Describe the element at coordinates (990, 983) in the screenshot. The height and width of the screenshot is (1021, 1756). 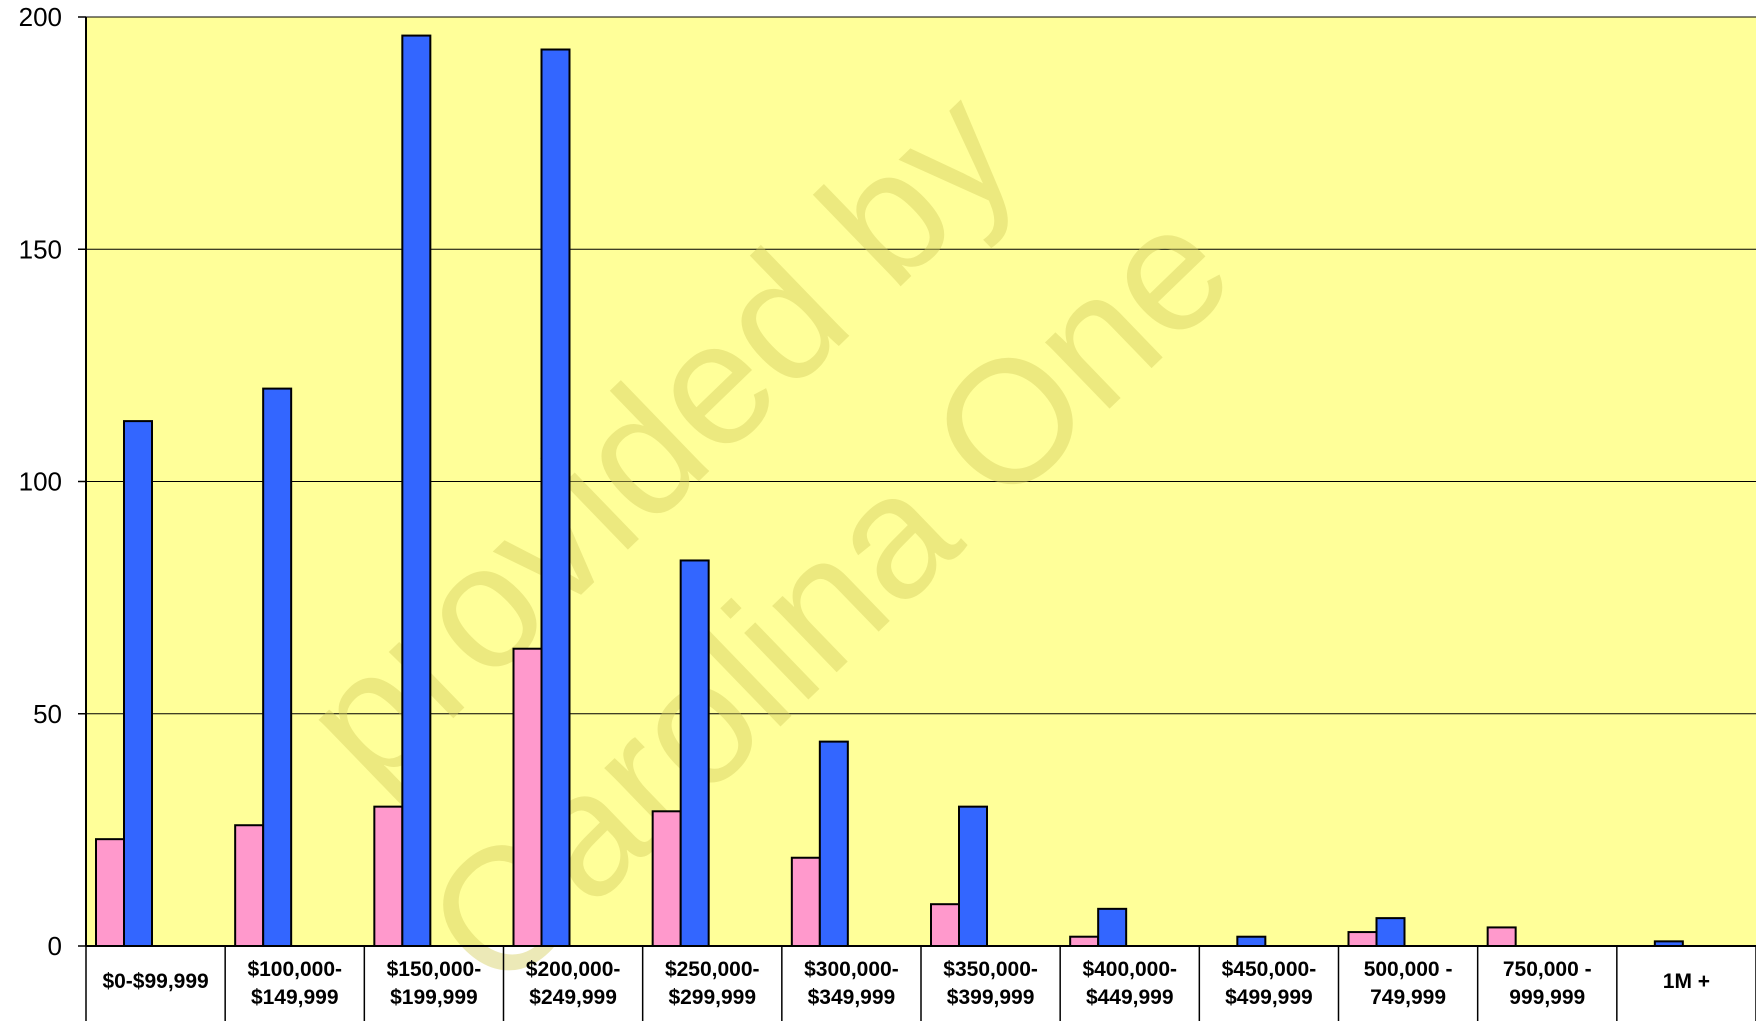
I see `xtick-label-7: $350,000- $399,999` at that location.